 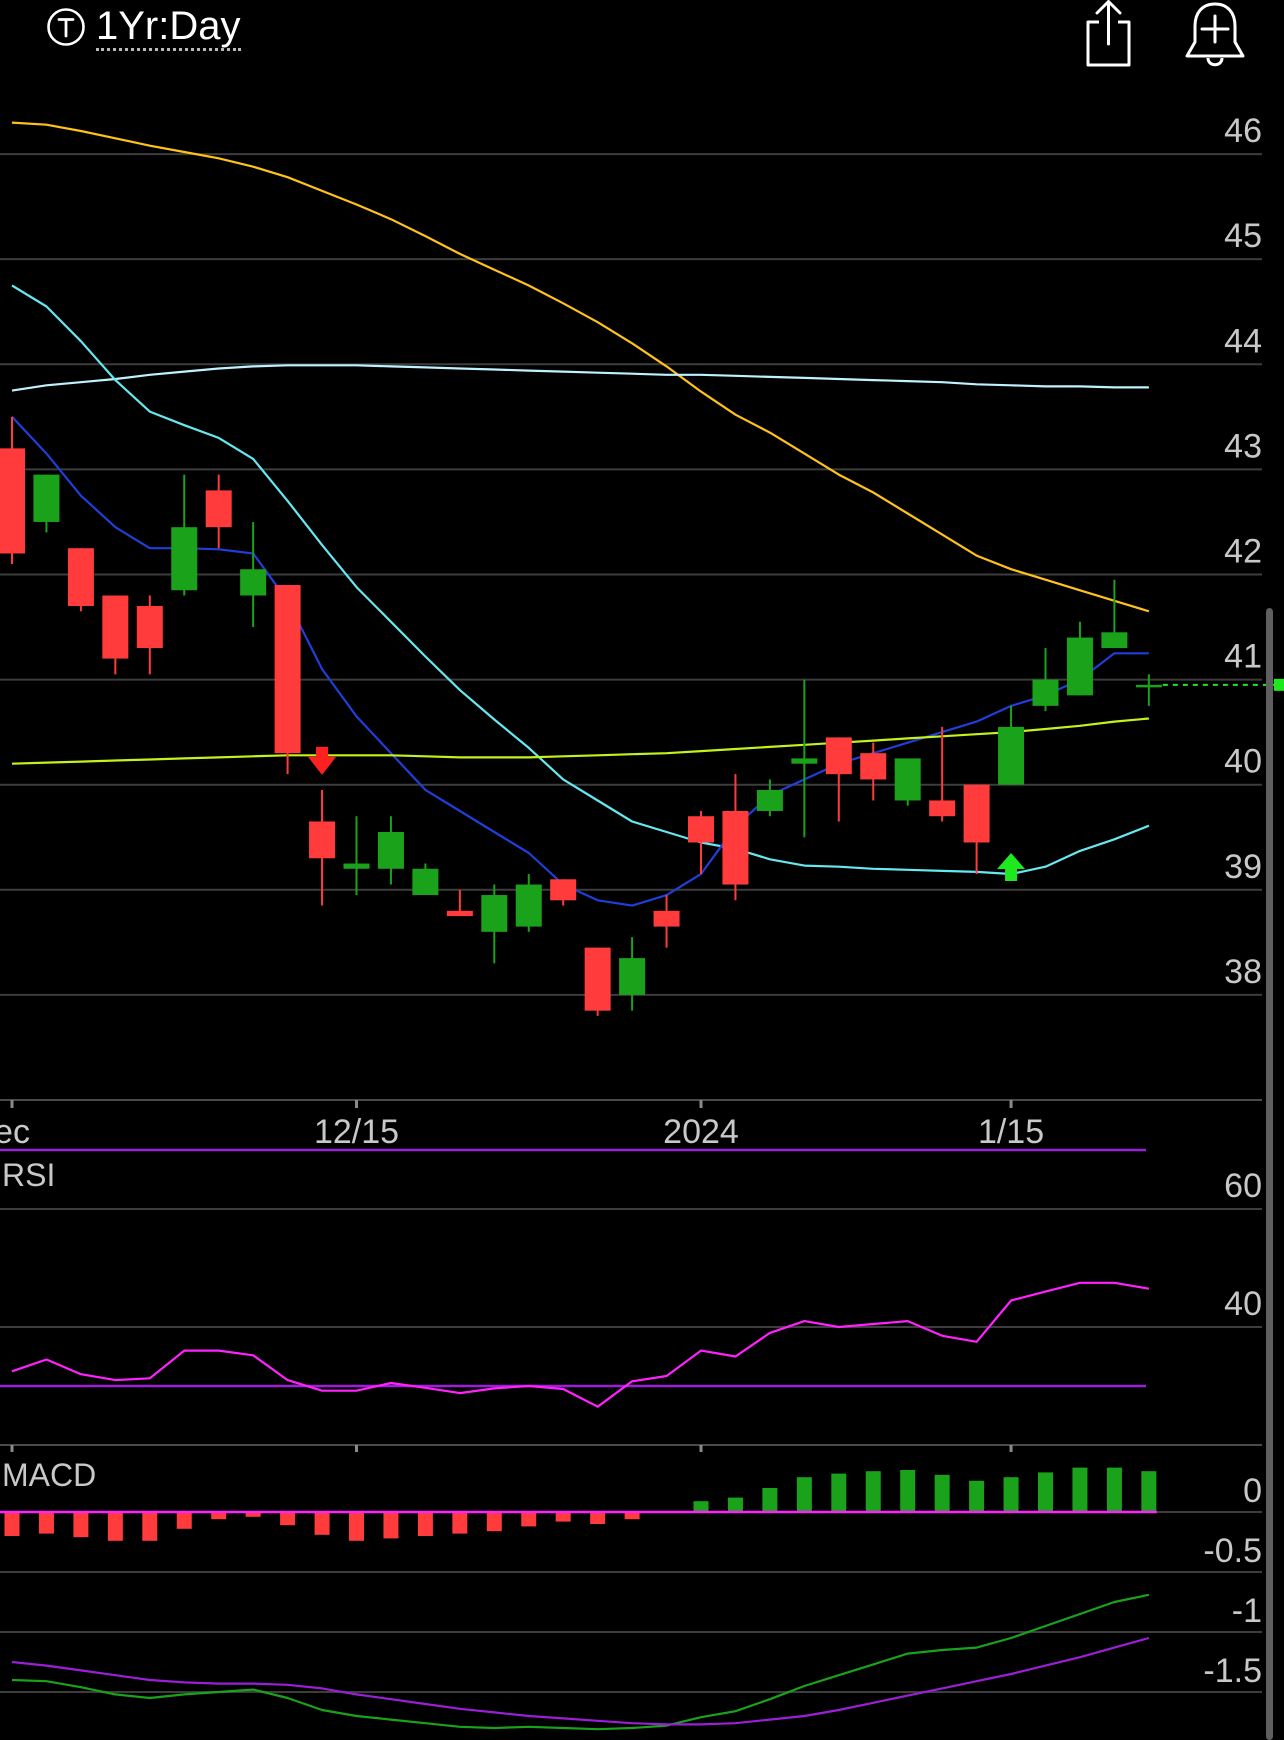 What do you see at coordinates (1243, 657) in the screenshot?
I see `price-axis-label: 41` at bounding box center [1243, 657].